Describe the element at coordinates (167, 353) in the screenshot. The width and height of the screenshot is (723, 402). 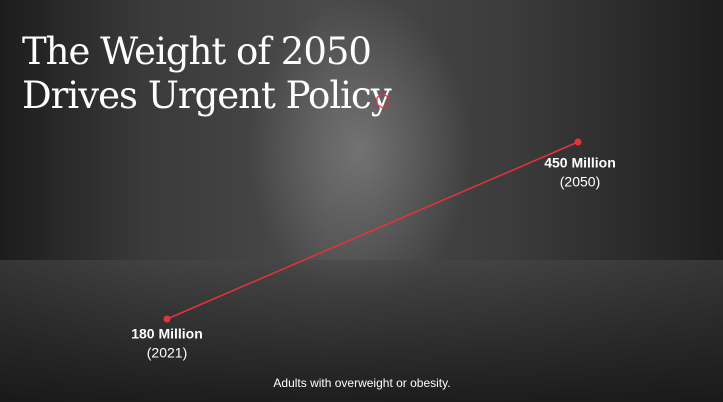
I see `category-label: (2021)` at that location.